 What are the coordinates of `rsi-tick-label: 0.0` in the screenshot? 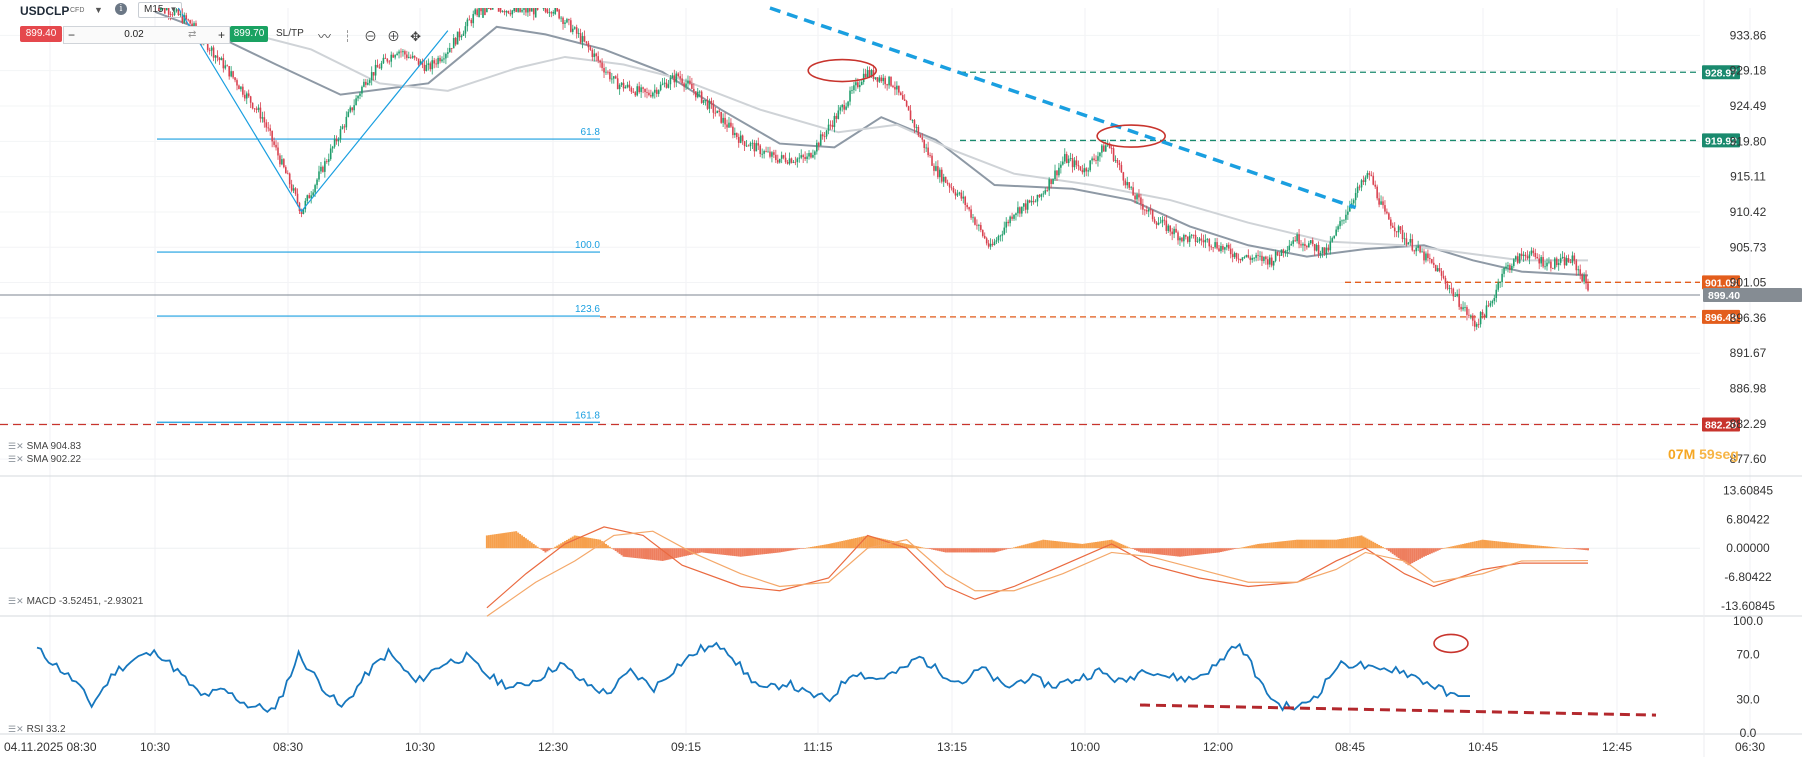 It's located at (1748, 733).